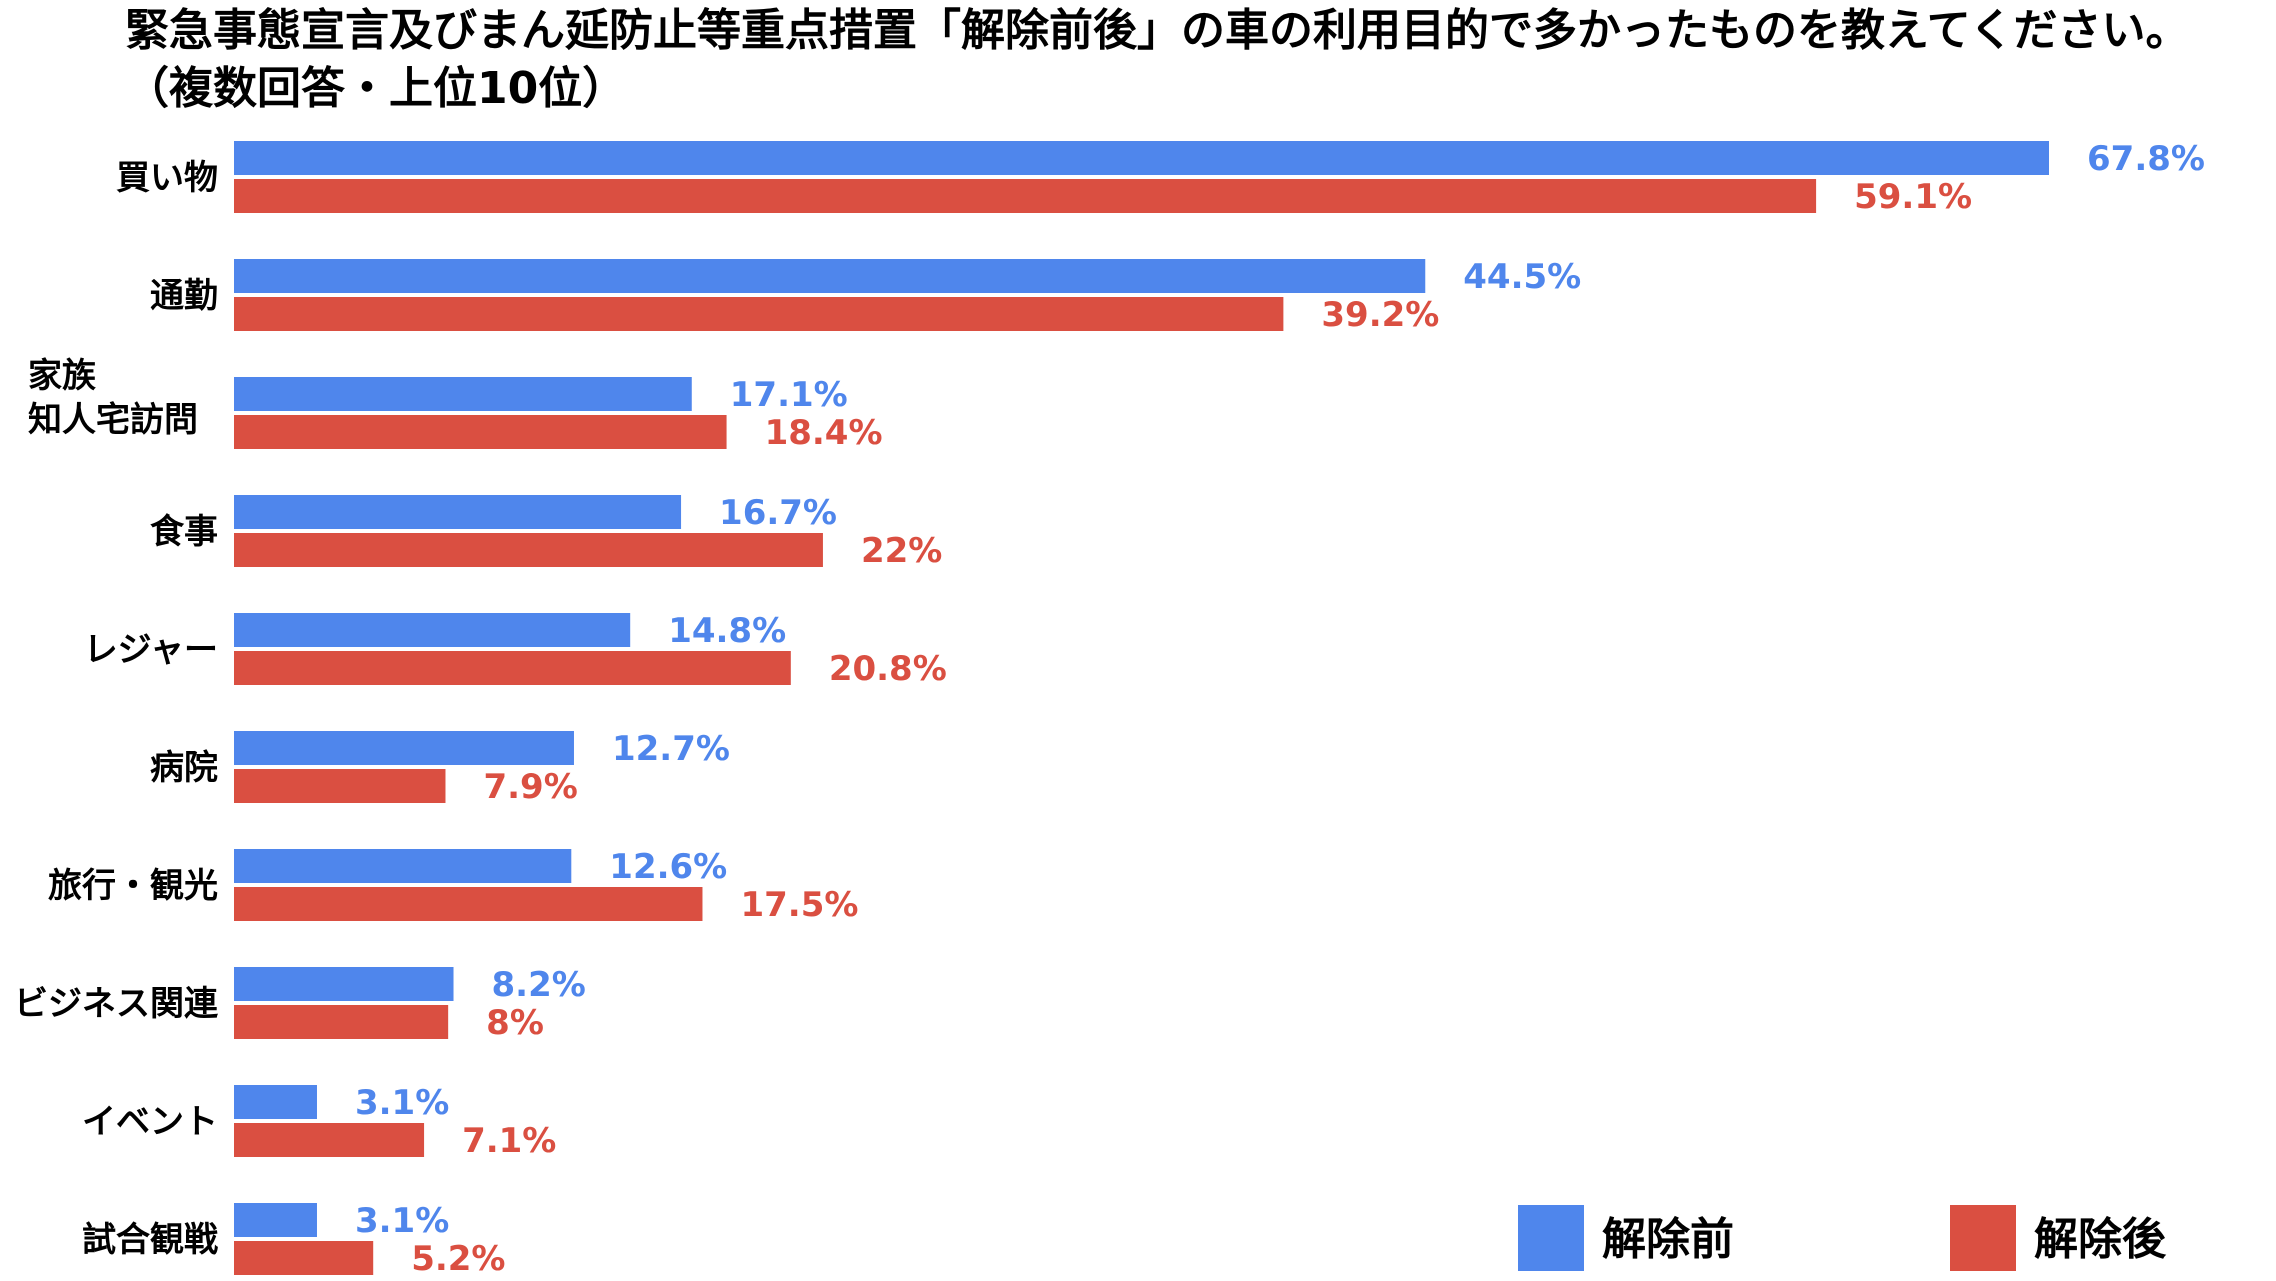 The image size is (2276, 1281). Describe the element at coordinates (1668, 1239) in the screenshot. I see `legend-label: 解除前` at that location.